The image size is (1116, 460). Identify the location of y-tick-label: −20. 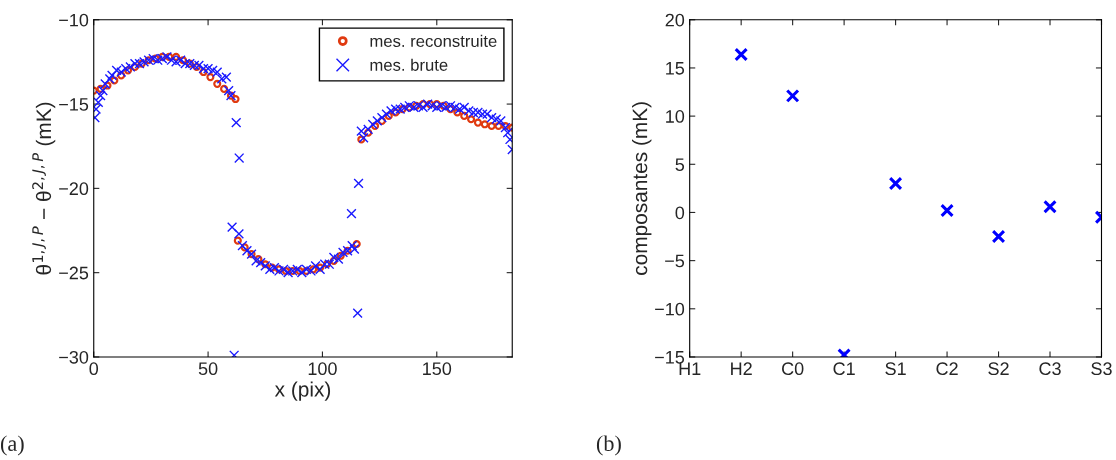
(74, 189).